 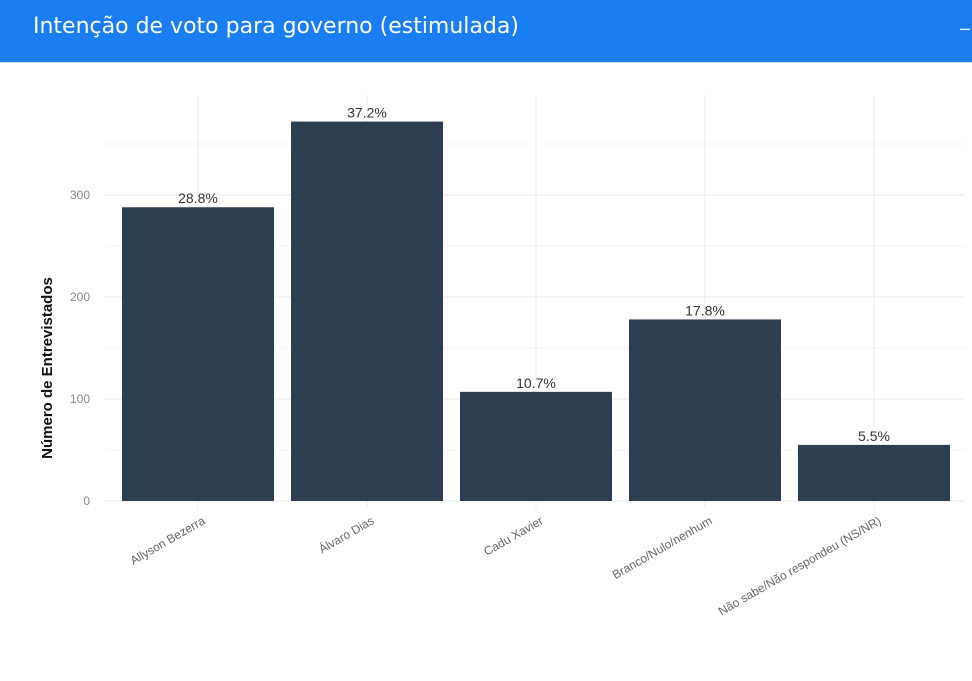 What do you see at coordinates (198, 198) in the screenshot?
I see `data-label: 28.8%` at bounding box center [198, 198].